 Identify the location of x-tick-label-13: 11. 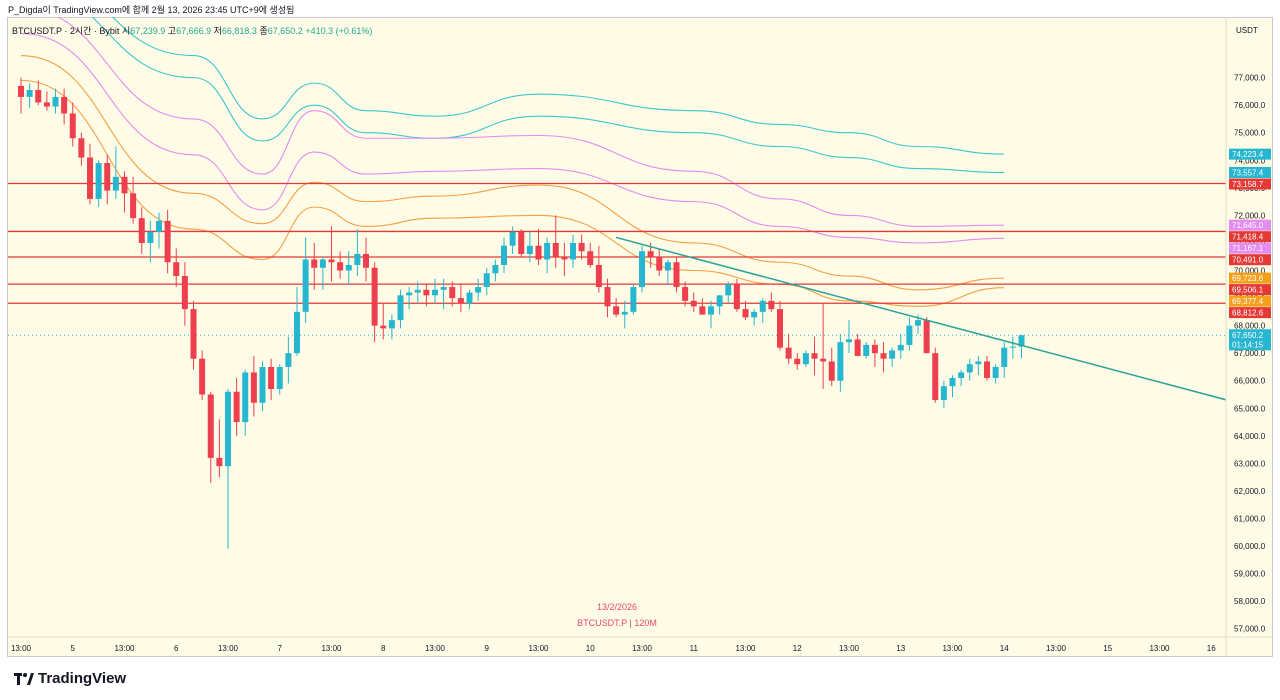
(694, 648).